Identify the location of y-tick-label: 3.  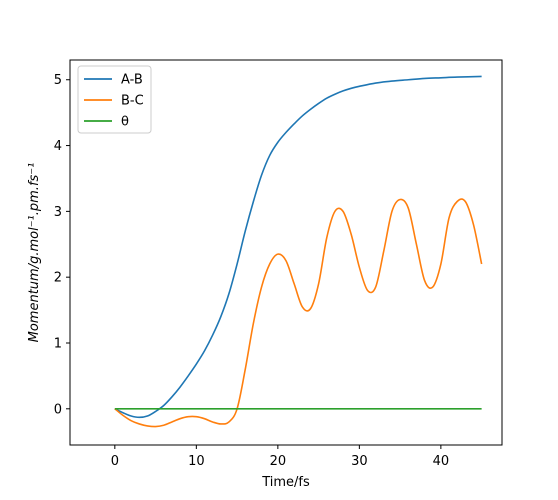
(58, 212).